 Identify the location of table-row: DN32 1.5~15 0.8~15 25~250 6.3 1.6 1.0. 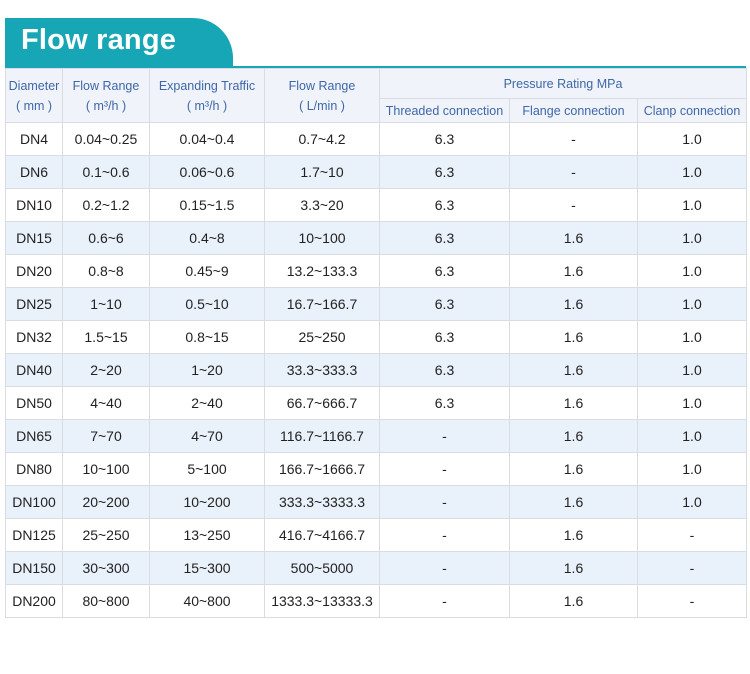
(376, 337).